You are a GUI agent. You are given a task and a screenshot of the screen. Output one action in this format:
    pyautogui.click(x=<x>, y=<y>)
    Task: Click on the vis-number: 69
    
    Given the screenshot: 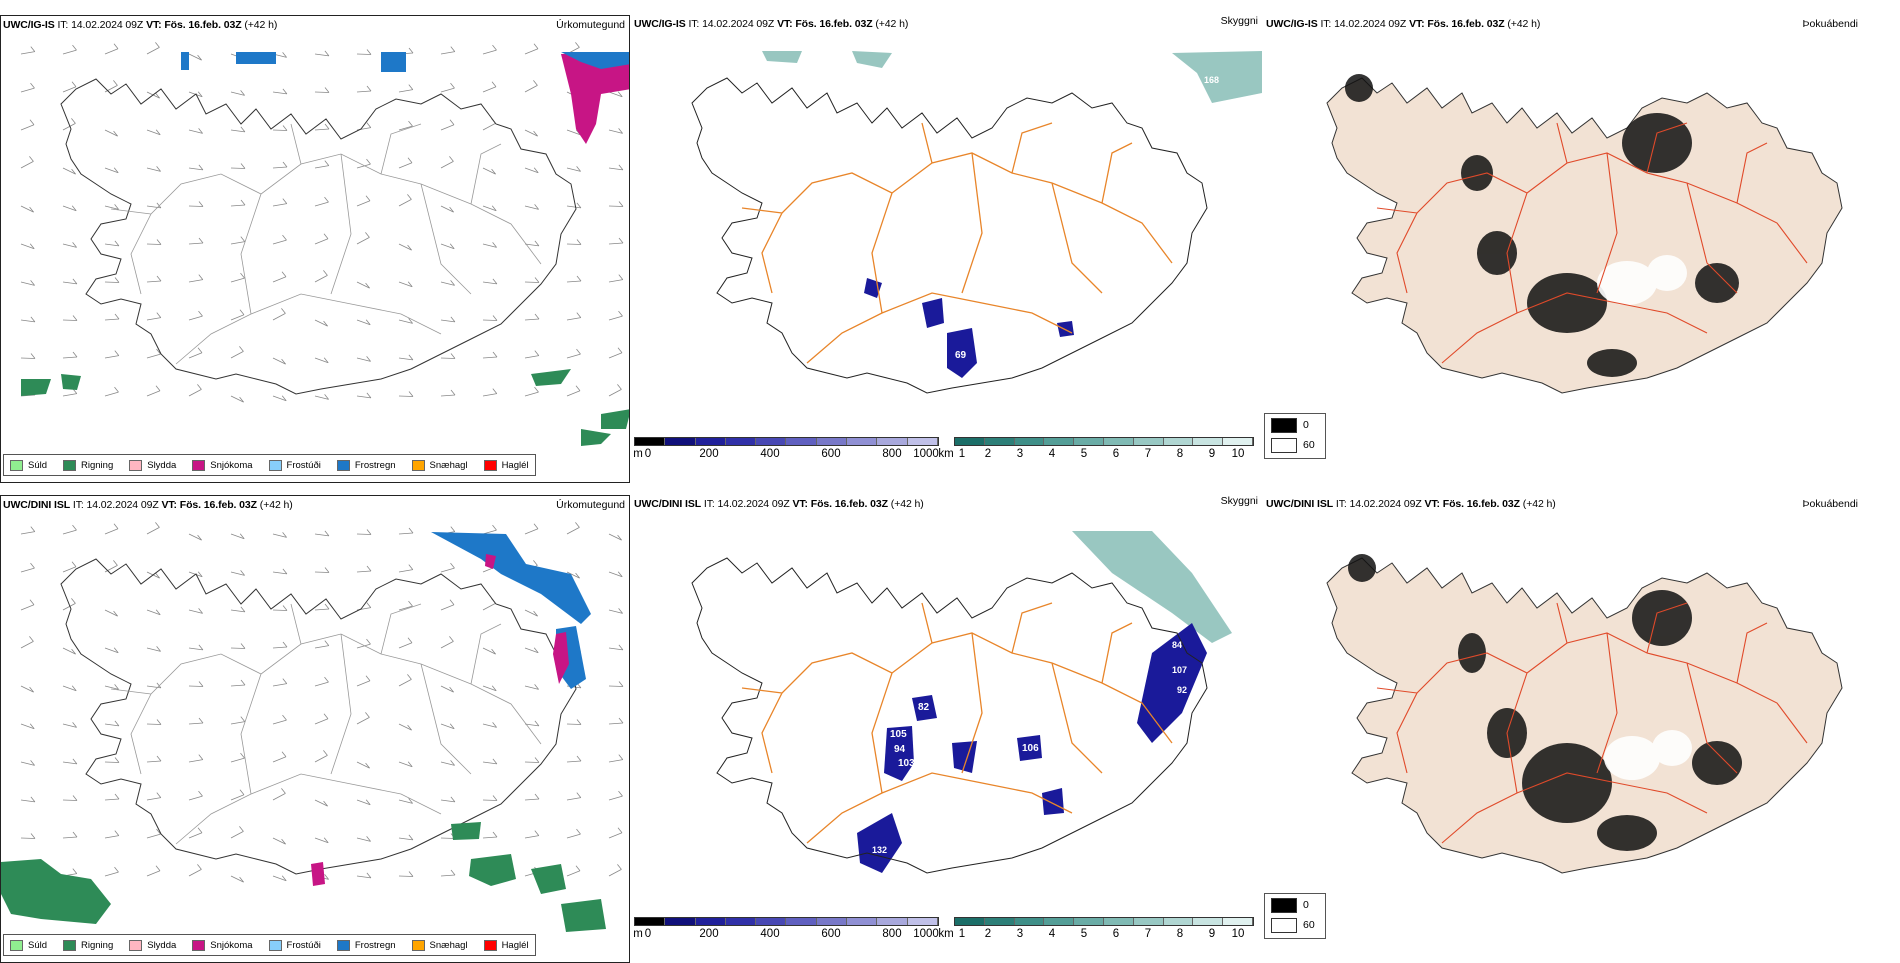 What is the action you would take?
    pyautogui.click(x=961, y=355)
    